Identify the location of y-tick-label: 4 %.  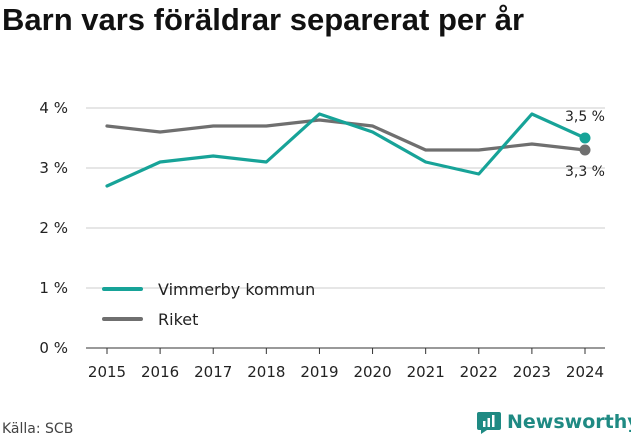
(53, 108).